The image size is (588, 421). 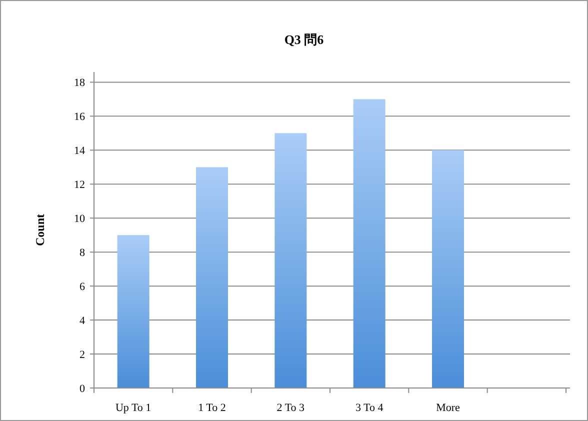 What do you see at coordinates (83, 253) in the screenshot?
I see `y-tick-label: 8` at bounding box center [83, 253].